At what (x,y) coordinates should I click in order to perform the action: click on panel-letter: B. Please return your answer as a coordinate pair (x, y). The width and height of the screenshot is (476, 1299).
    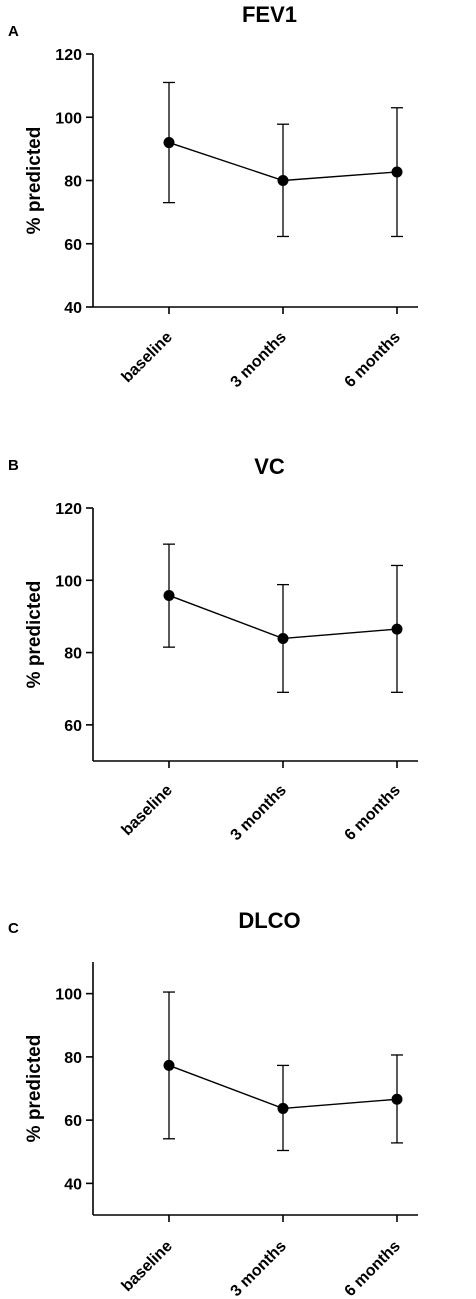
    Looking at the image, I should click on (13, 465).